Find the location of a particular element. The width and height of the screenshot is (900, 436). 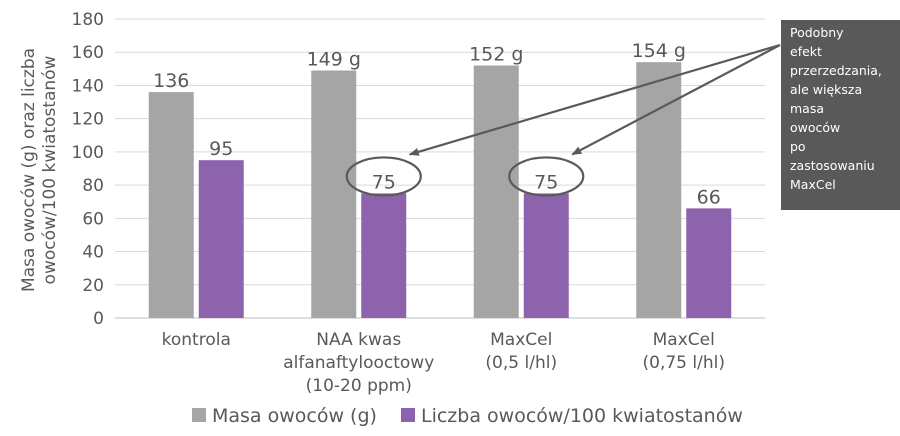

y-tick-label: 60 is located at coordinates (93, 219).